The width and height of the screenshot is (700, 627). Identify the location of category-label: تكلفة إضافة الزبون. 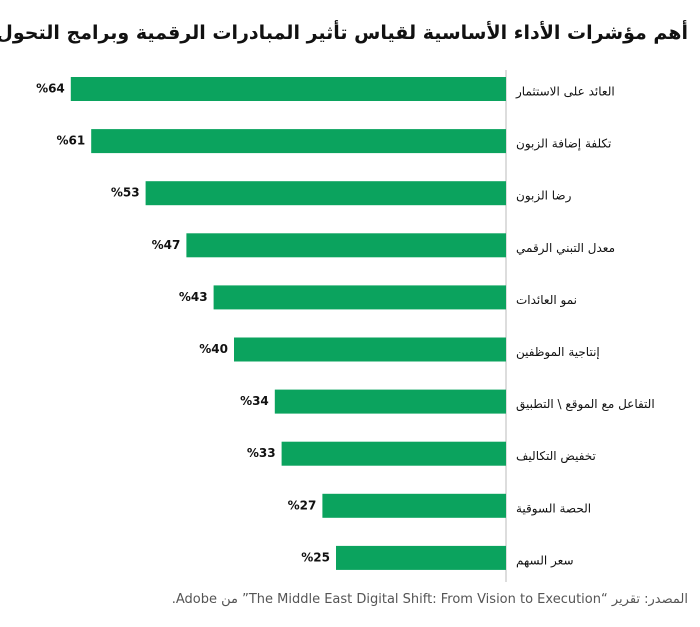
(563, 144).